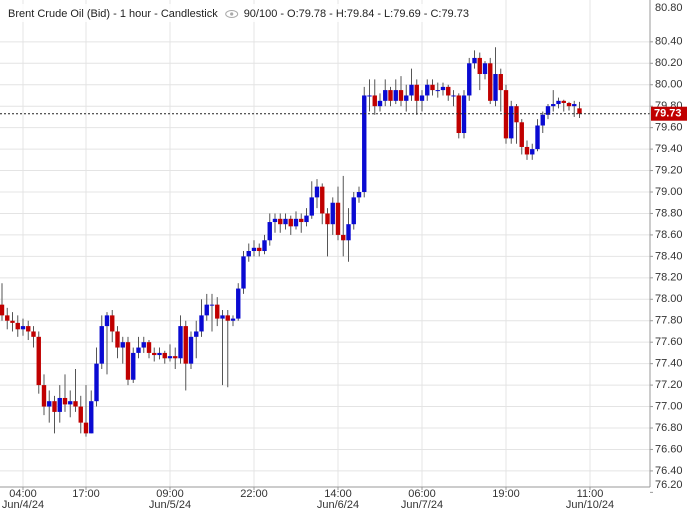  What do you see at coordinates (313, 14) in the screenshot?
I see `ohlc-value: 79.78` at bounding box center [313, 14].